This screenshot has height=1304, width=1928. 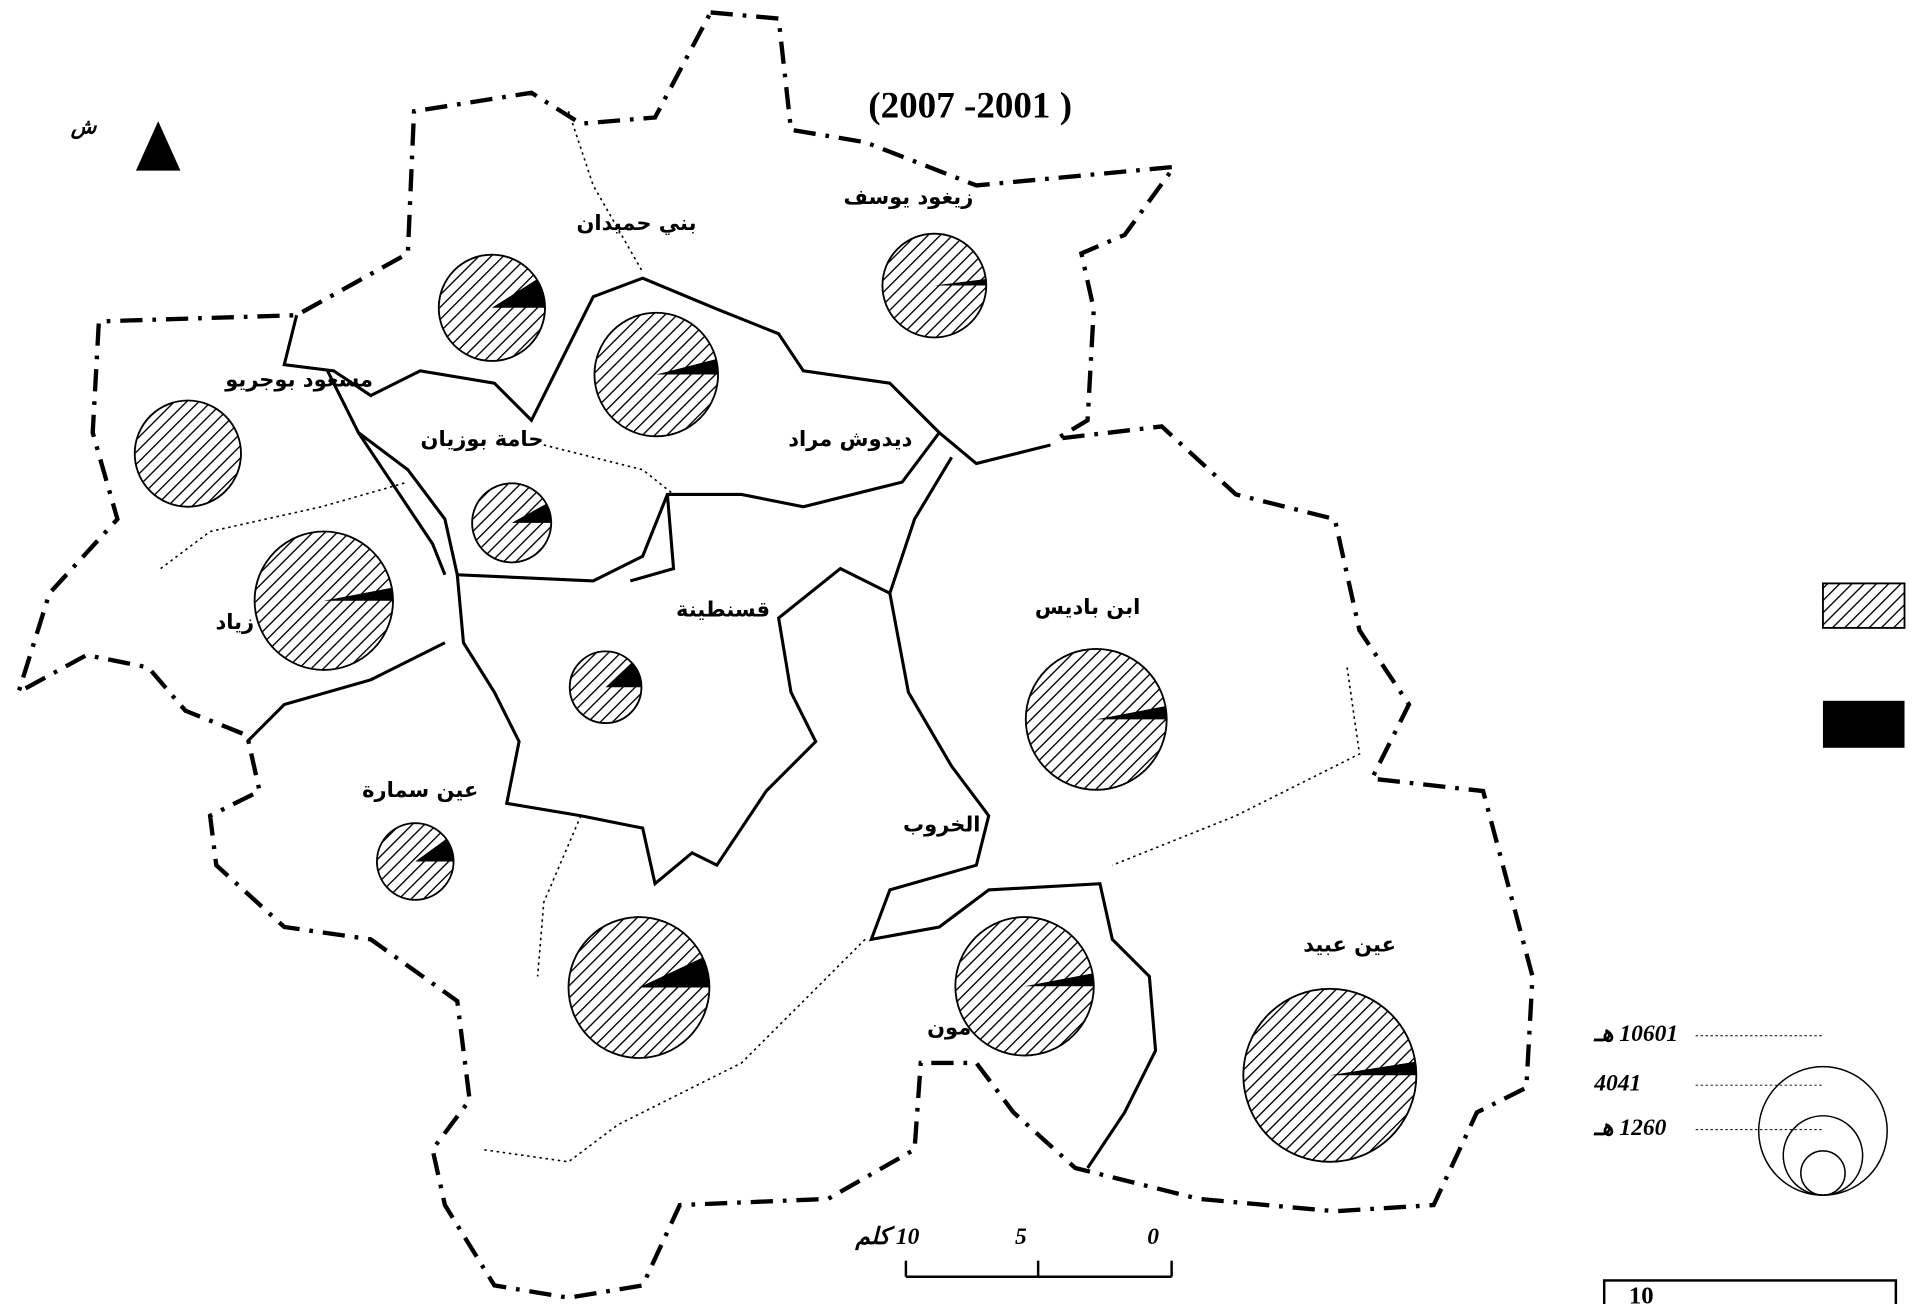 I want to click on scale-bar-line, so click(x=1038, y=1269).